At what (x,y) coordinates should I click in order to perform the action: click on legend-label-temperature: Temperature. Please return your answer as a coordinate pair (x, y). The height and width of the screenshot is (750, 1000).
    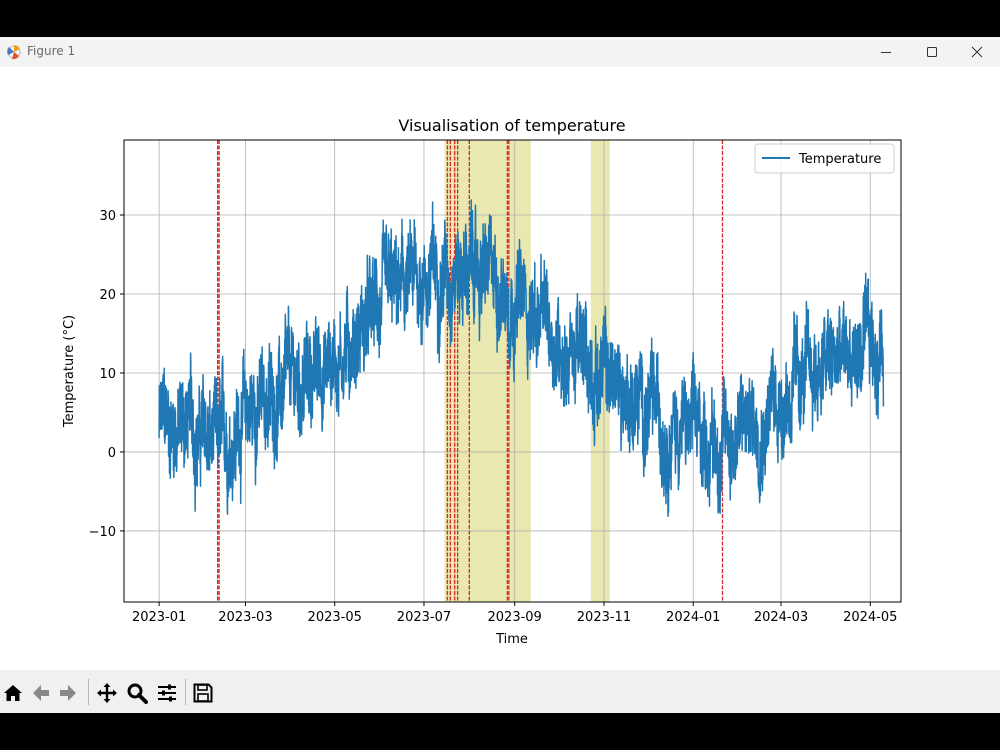
    Looking at the image, I should click on (839, 159).